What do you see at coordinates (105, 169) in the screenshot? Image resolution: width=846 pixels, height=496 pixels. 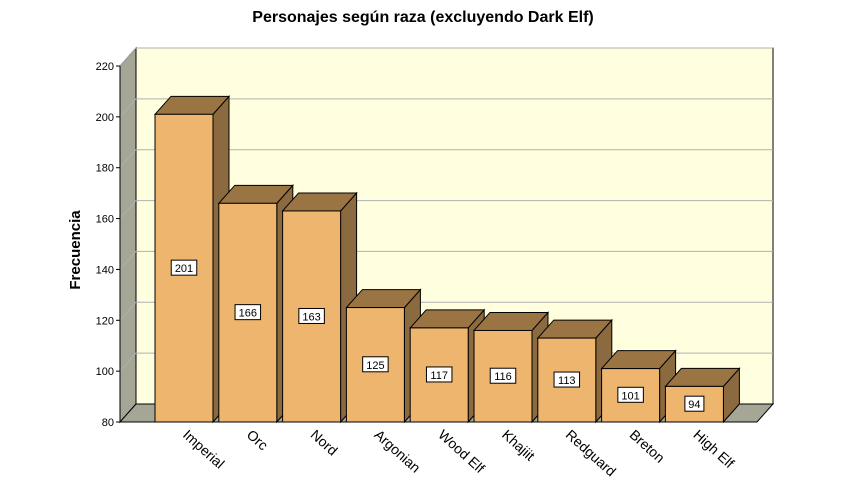 I see `y-tick-label: 180` at bounding box center [105, 169].